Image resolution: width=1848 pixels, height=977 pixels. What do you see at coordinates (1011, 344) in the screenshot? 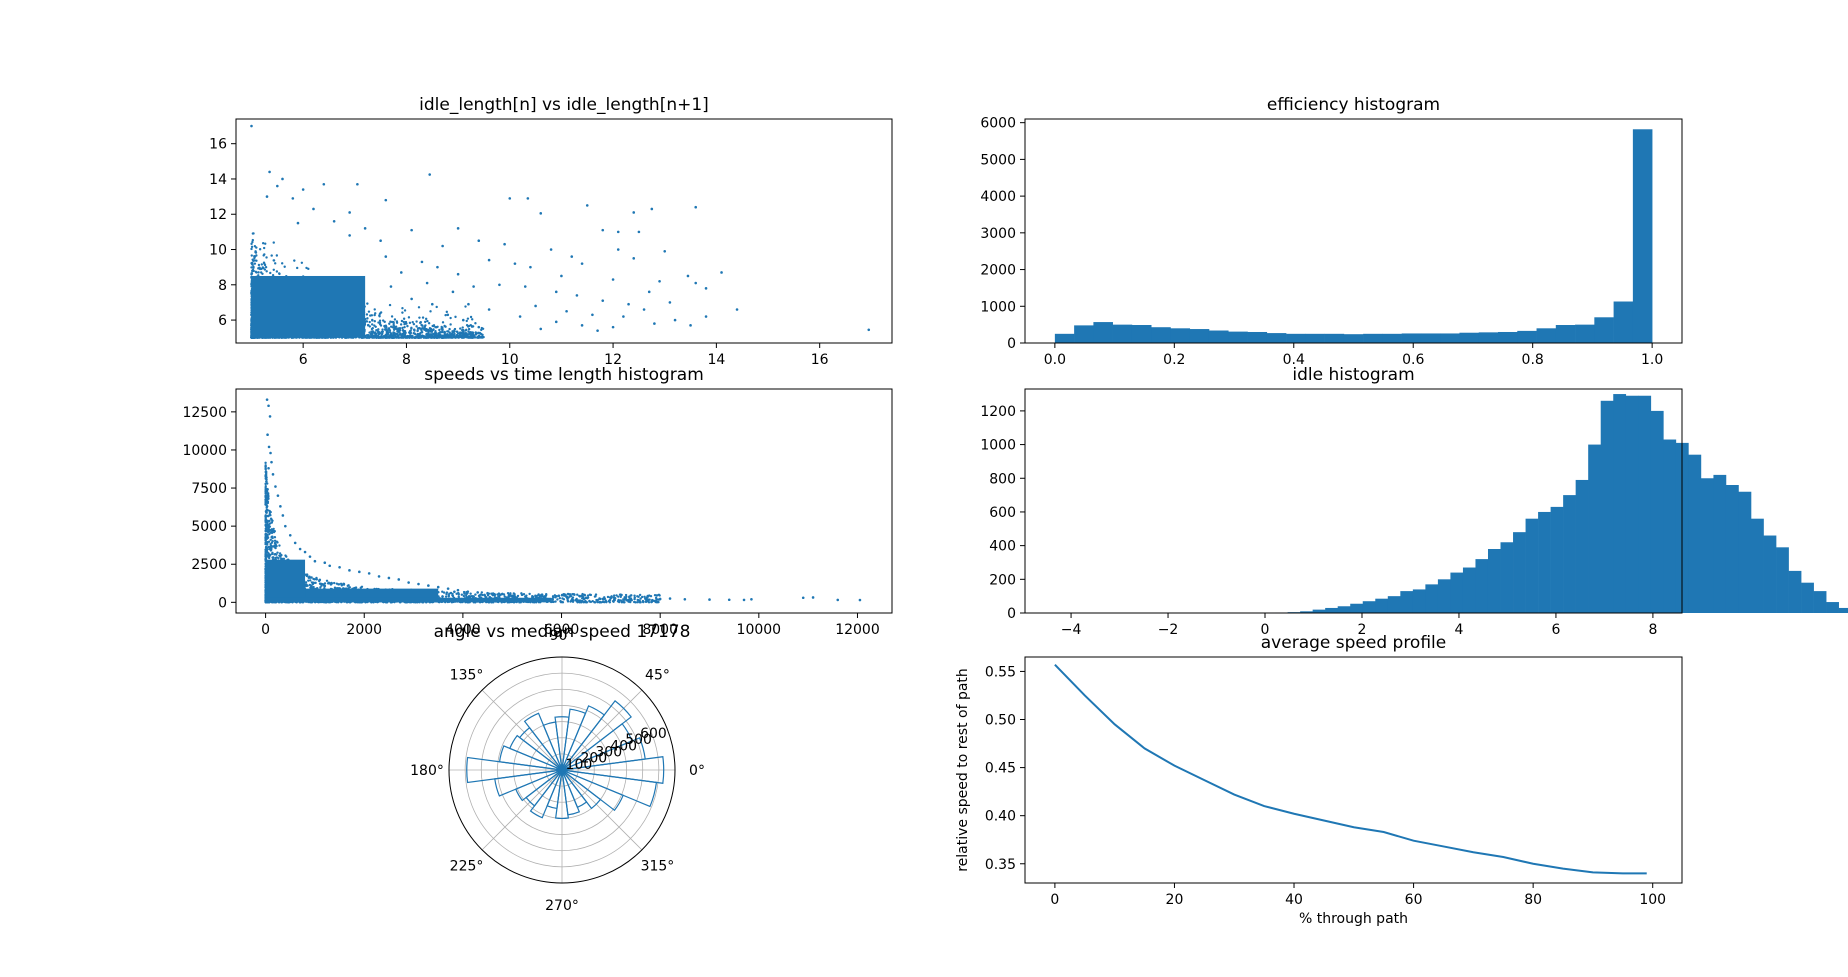
I see `y-tick-label: 0` at bounding box center [1011, 344].